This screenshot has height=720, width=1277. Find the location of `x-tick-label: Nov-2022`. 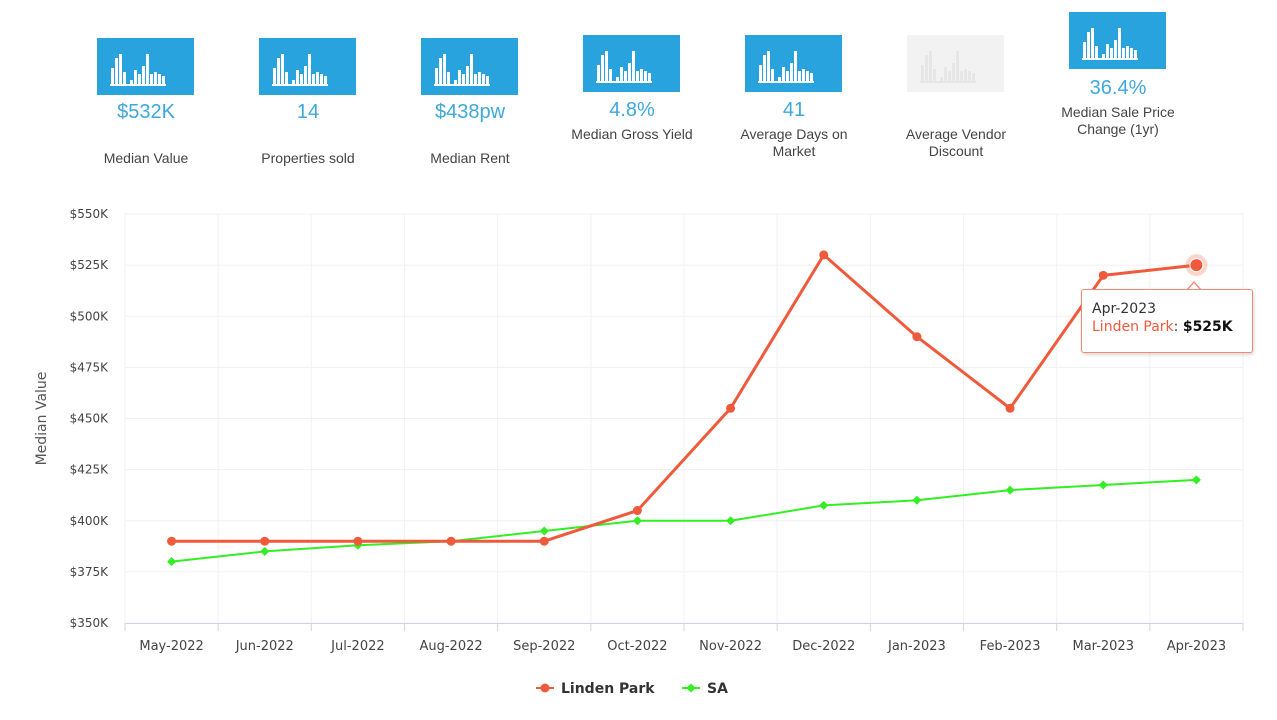

x-tick-label: Nov-2022 is located at coordinates (730, 646).